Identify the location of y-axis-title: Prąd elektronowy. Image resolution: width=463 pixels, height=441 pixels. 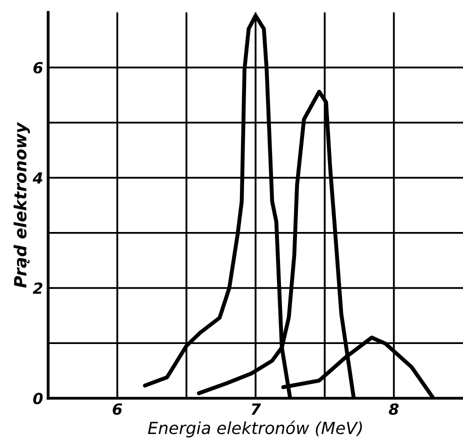
(22, 205).